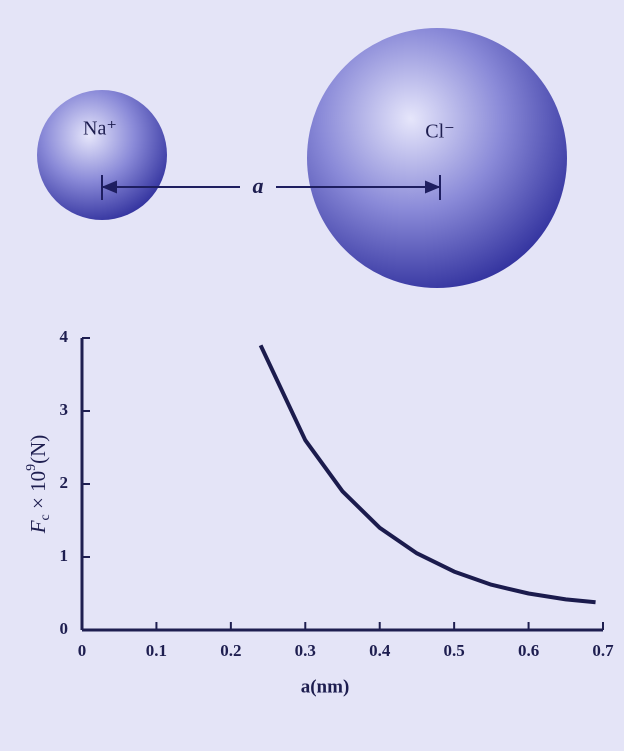 The image size is (624, 751). Describe the element at coordinates (64, 555) in the screenshot. I see `y-tick-label: 1` at that location.